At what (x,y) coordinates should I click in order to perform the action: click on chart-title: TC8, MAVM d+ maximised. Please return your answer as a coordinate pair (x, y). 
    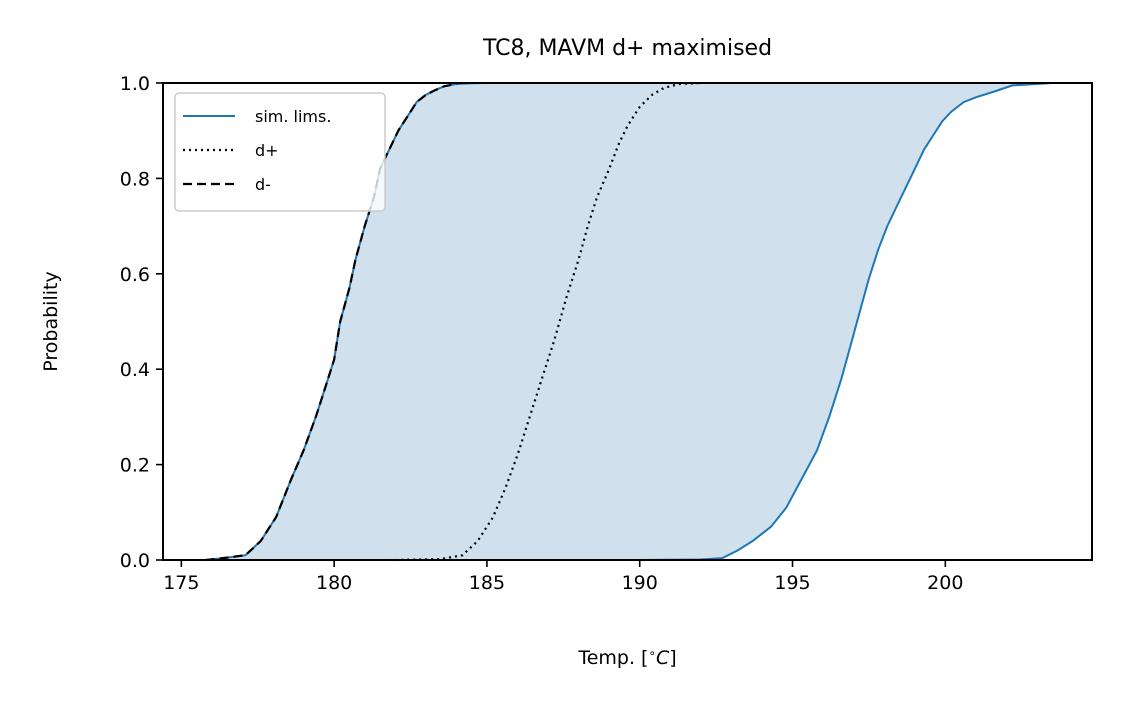
    Looking at the image, I should click on (627, 48).